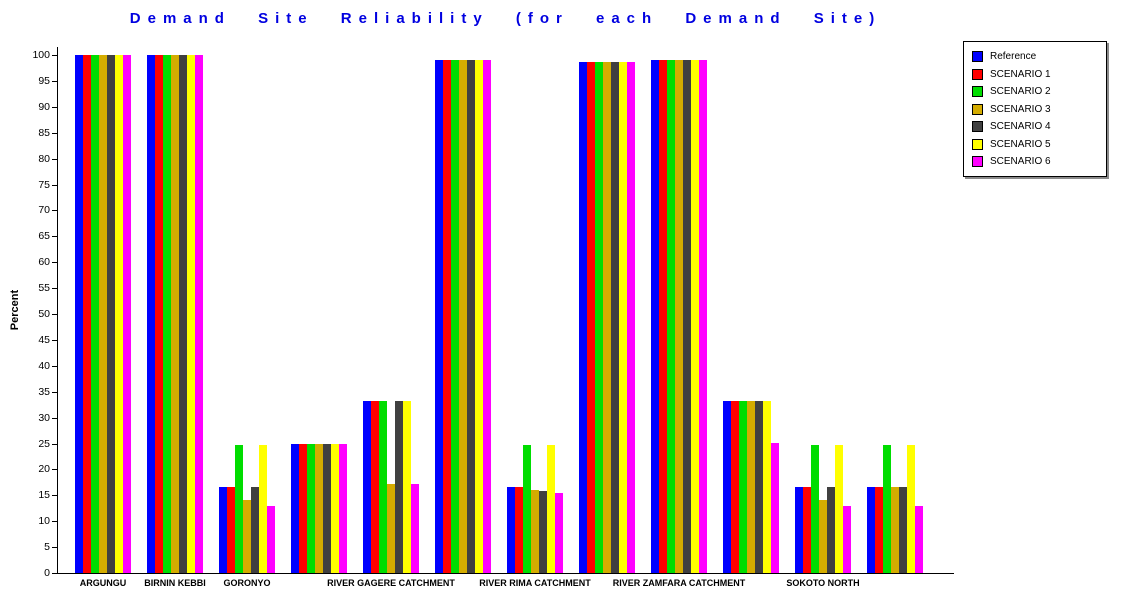 Image resolution: width=1125 pixels, height=608 pixels. Describe the element at coordinates (391, 583) in the screenshot. I see `x-axis-label: RIVER GAGERE CATCHMENT` at that location.